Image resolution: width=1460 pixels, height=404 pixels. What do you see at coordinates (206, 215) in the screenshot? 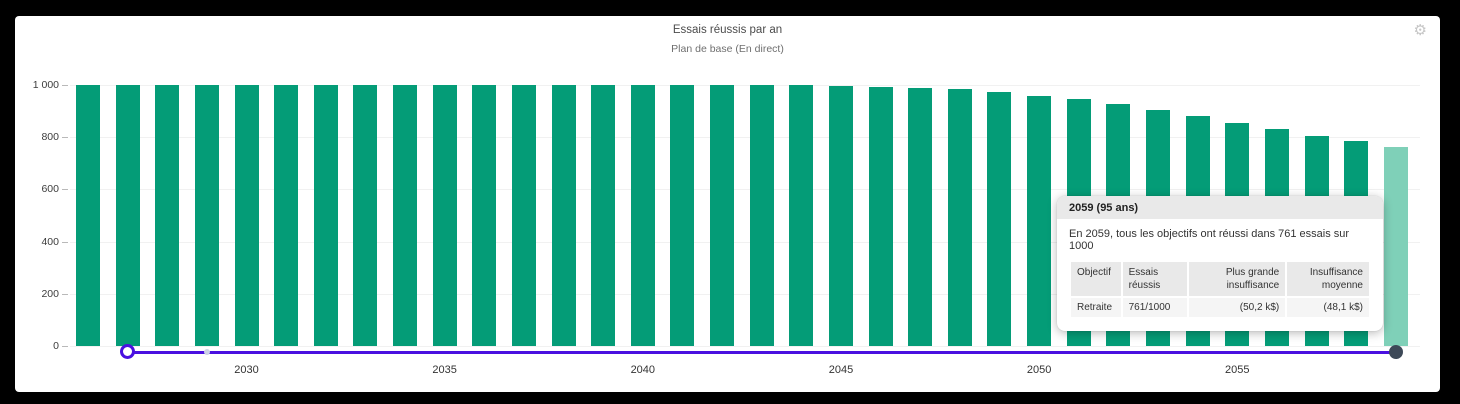
I see `bar-2029` at bounding box center [206, 215].